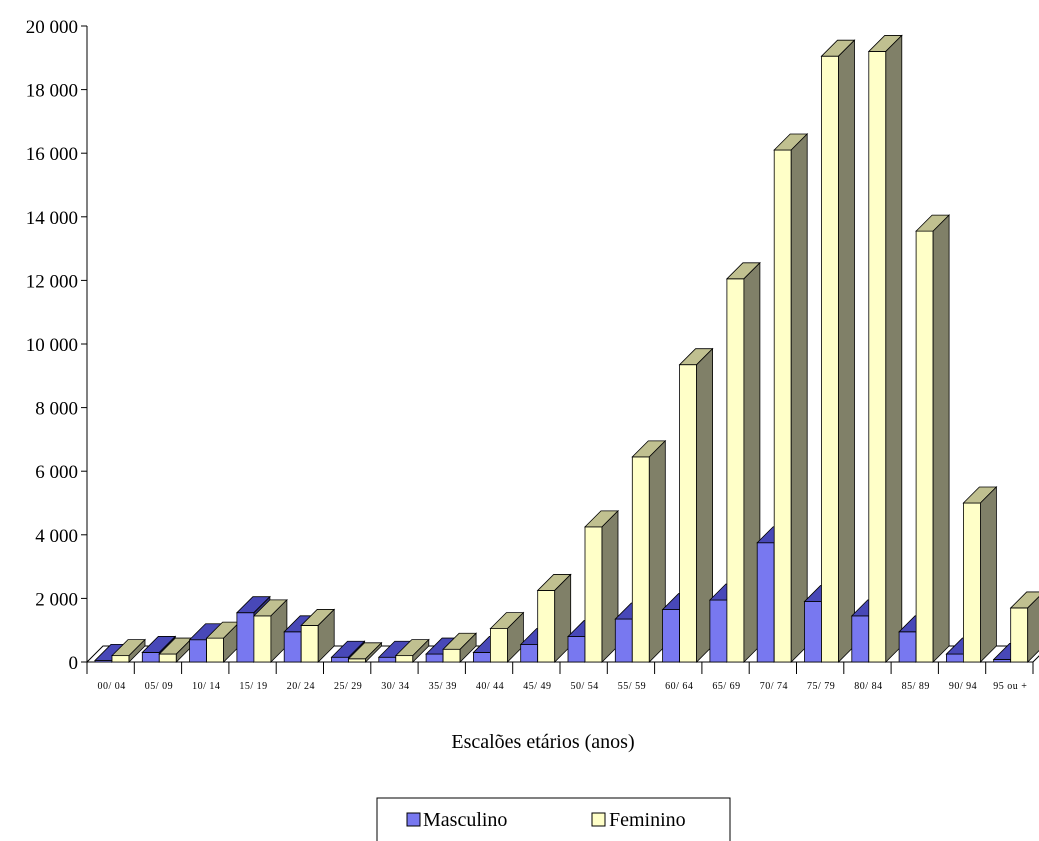  Describe the element at coordinates (963, 686) in the screenshot. I see `x-tick-label: 90/ 94` at that location.